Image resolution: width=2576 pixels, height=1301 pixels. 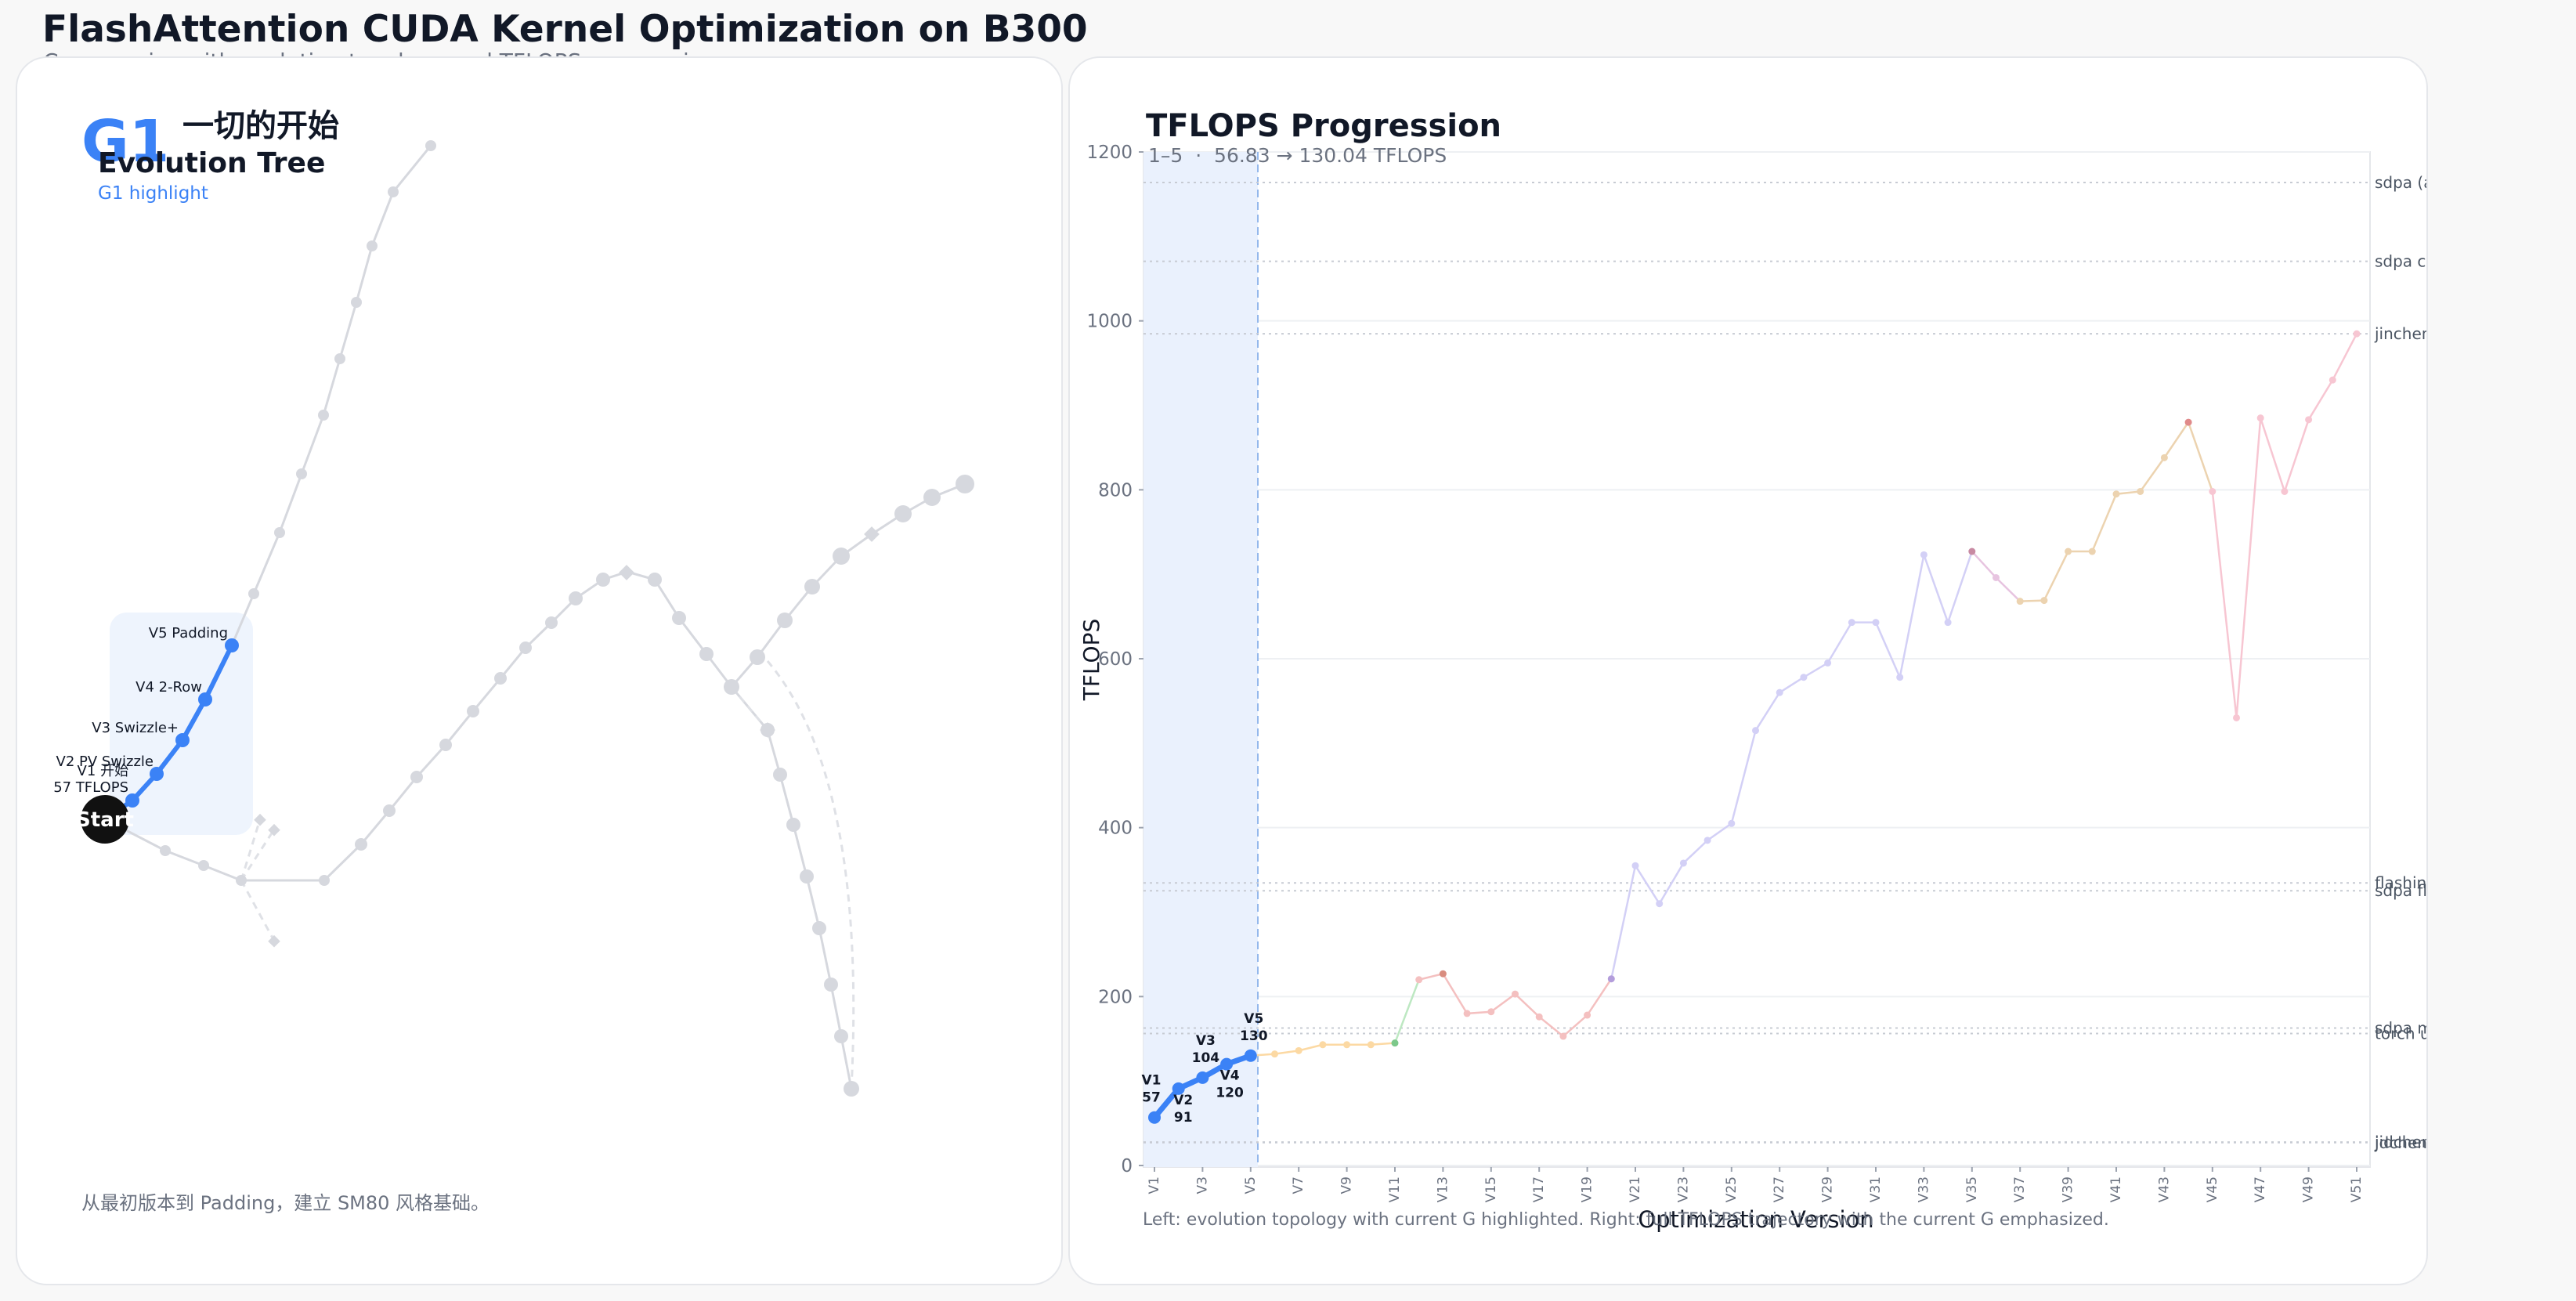 I want to click on tree-title: Evolution Tree, so click(x=211, y=163).